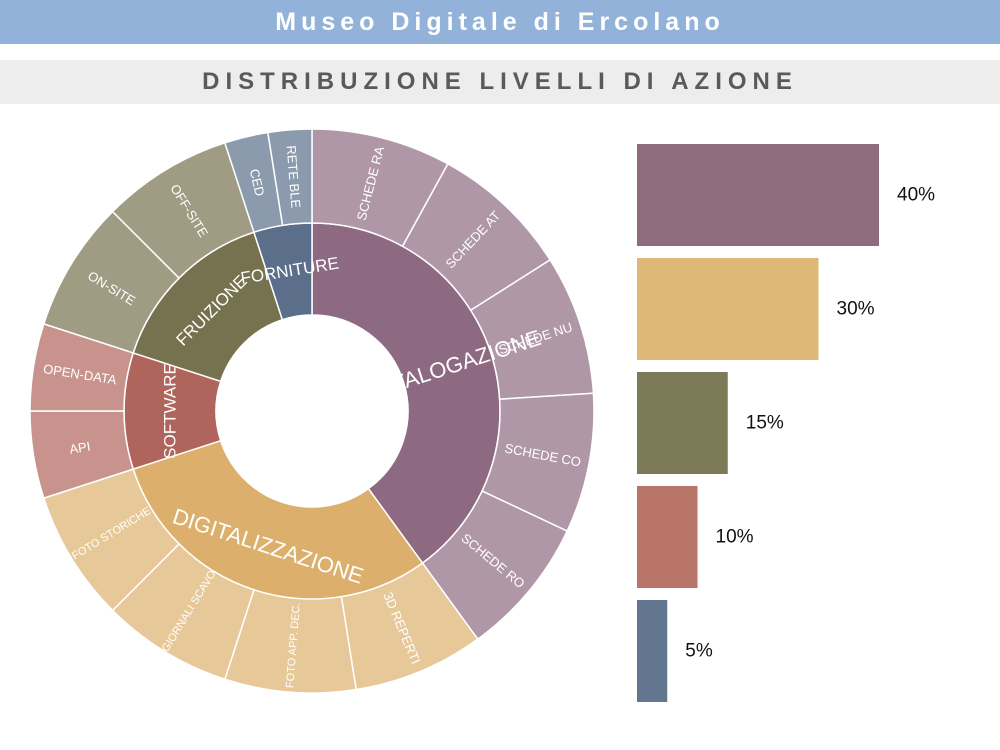 The height and width of the screenshot is (750, 1000). What do you see at coordinates (765, 423) in the screenshot?
I see `percent-bar-label-15: 15%` at bounding box center [765, 423].